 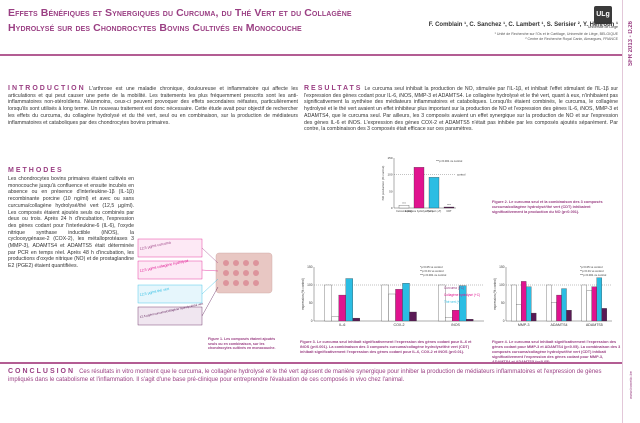 I want to click on category-label: ADAMTS4, so click(x=559, y=325).